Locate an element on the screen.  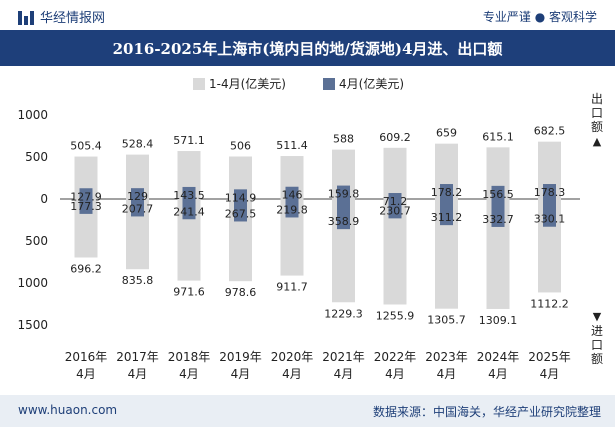
up-arrow-icon: ▲ is located at coordinates (597, 141).